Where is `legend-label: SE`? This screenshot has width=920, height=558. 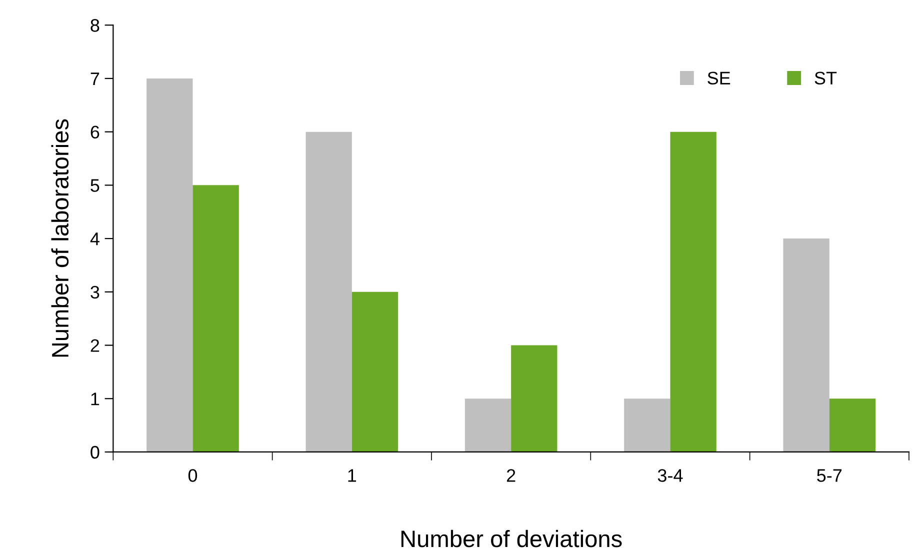 legend-label: SE is located at coordinates (719, 78).